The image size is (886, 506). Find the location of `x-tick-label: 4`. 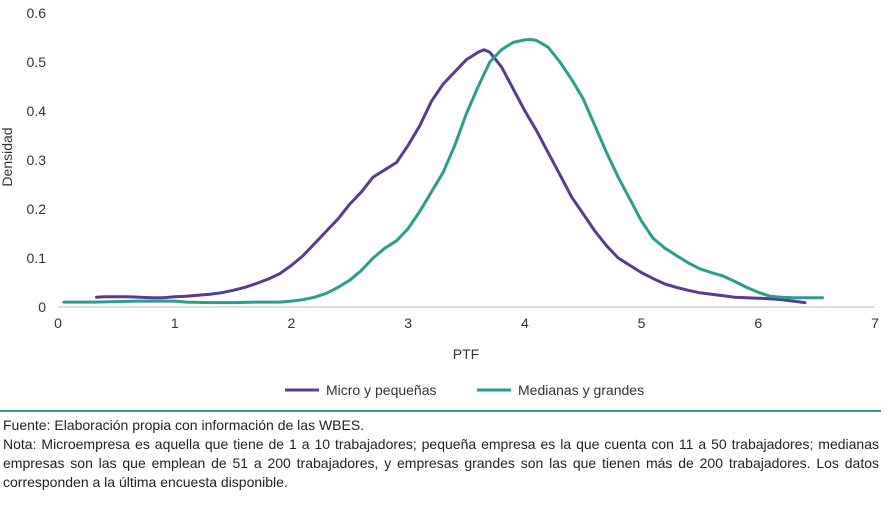

x-tick-label: 4 is located at coordinates (525, 323).